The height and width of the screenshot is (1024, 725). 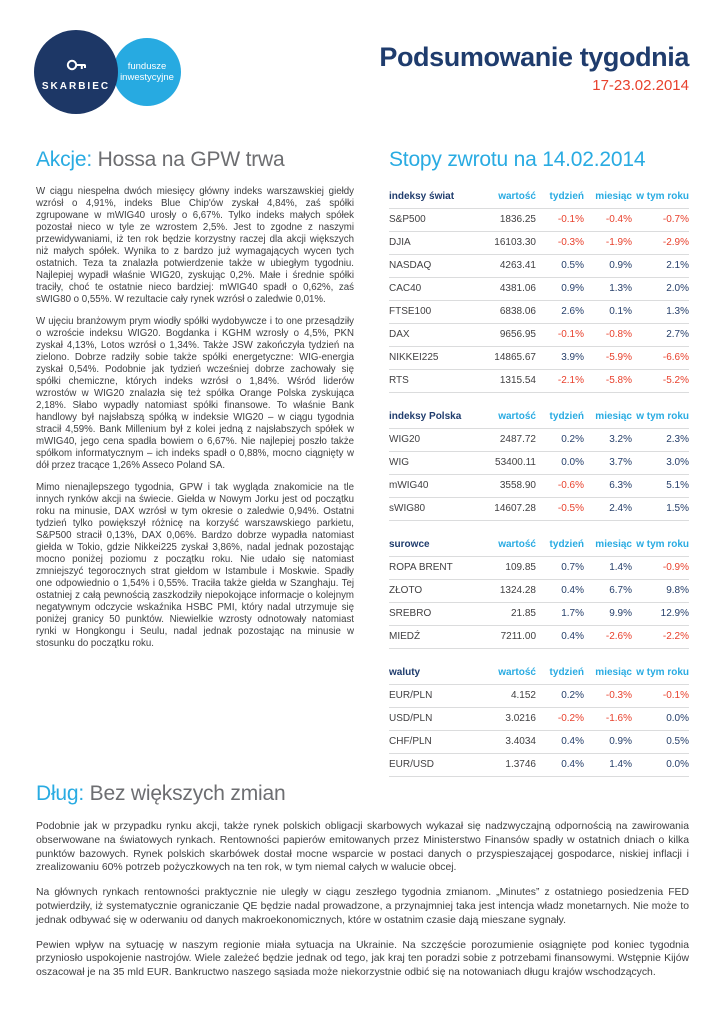 I want to click on week-cell: -0.3%, so click(x=560, y=243).